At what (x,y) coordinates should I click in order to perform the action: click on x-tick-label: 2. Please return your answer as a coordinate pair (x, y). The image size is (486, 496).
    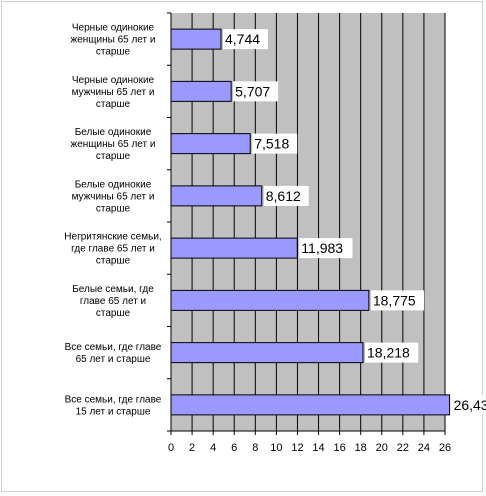
    Looking at the image, I should click on (192, 448).